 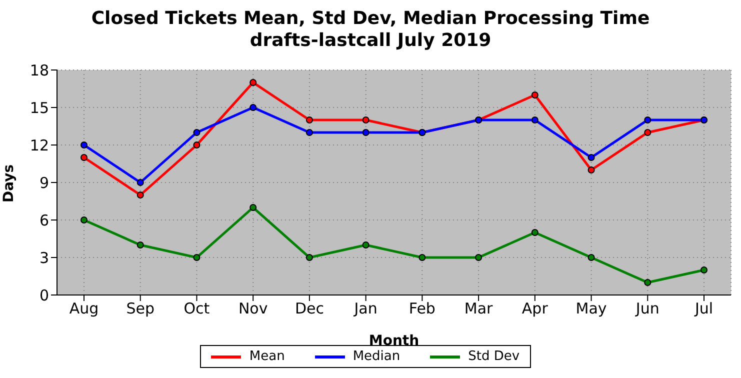 I want to click on y-tick-label: 12, so click(x=39, y=145).